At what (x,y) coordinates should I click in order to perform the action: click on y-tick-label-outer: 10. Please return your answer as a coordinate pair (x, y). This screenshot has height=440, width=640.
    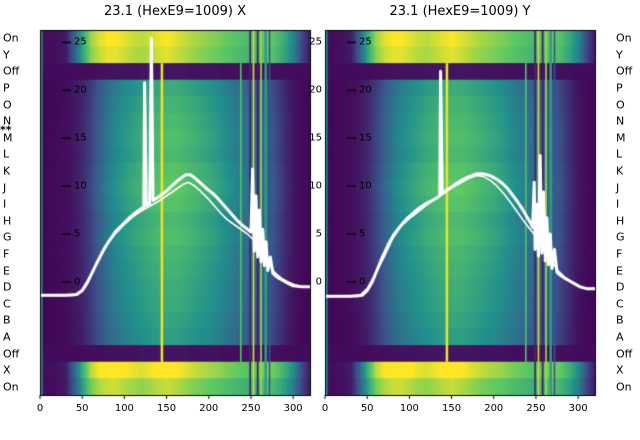
    Looking at the image, I should click on (315, 186).